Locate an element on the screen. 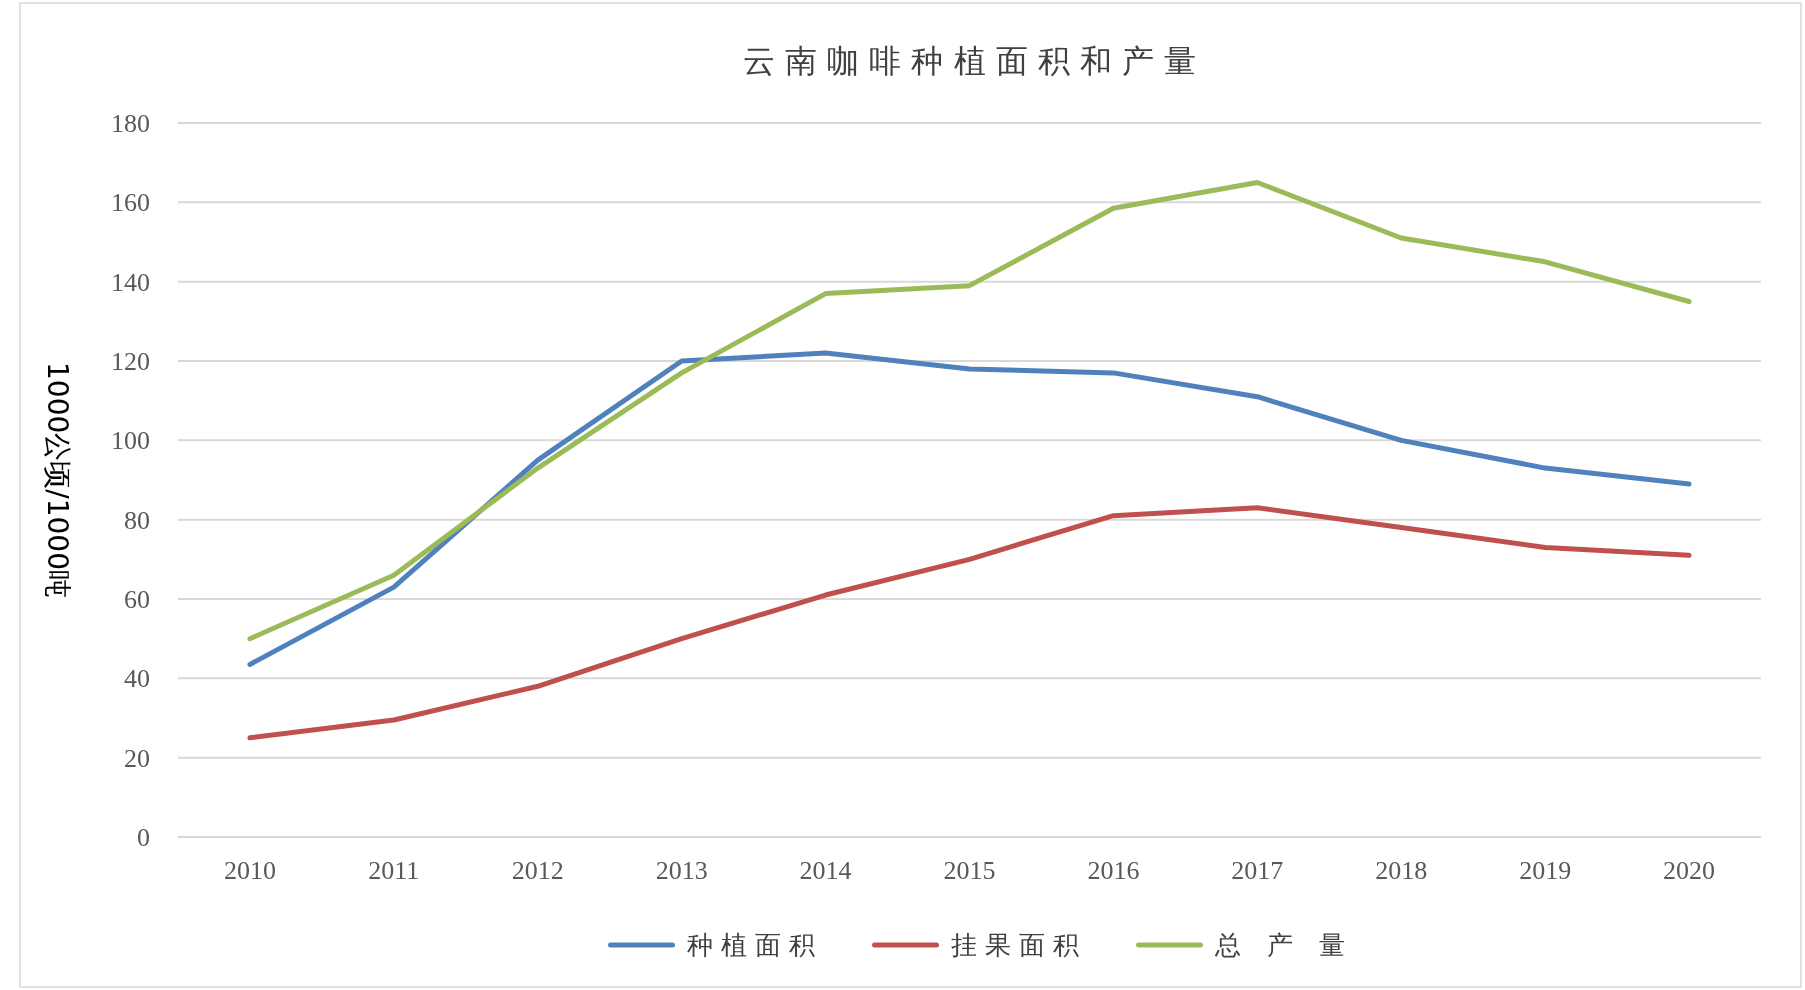  y-tick-label: 60 is located at coordinates (137, 599).